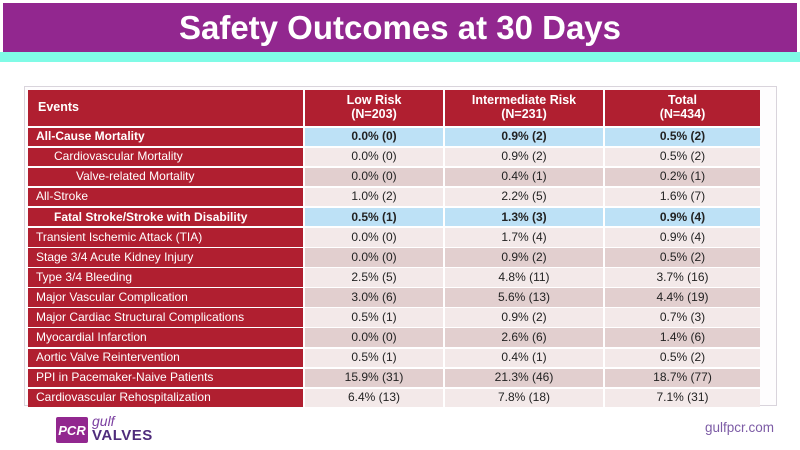 The width and height of the screenshot is (800, 450). What do you see at coordinates (374, 378) in the screenshot?
I see `value-cell: 15.9% (31)` at bounding box center [374, 378].